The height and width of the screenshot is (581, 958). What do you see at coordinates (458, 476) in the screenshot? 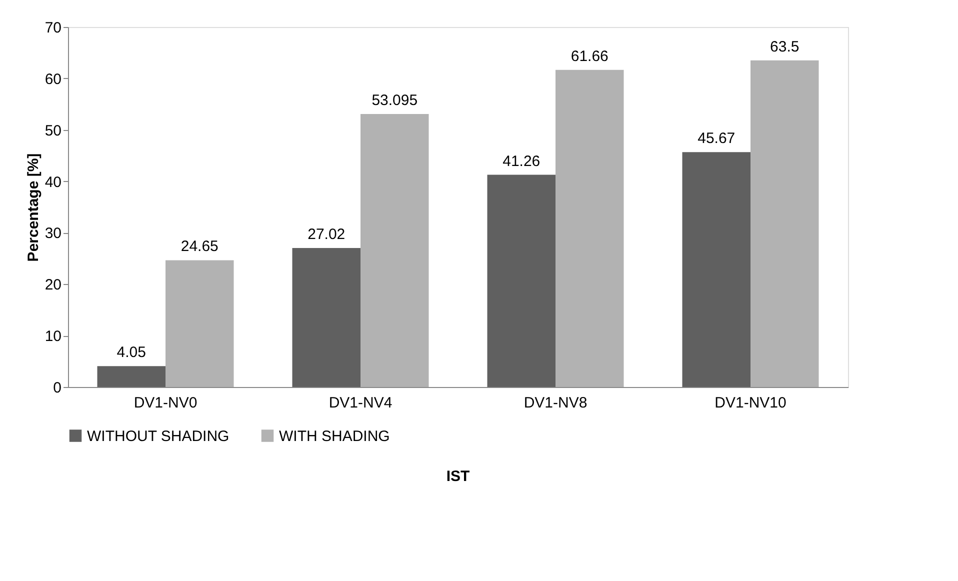
I see `x-axis-title: IST` at bounding box center [458, 476].